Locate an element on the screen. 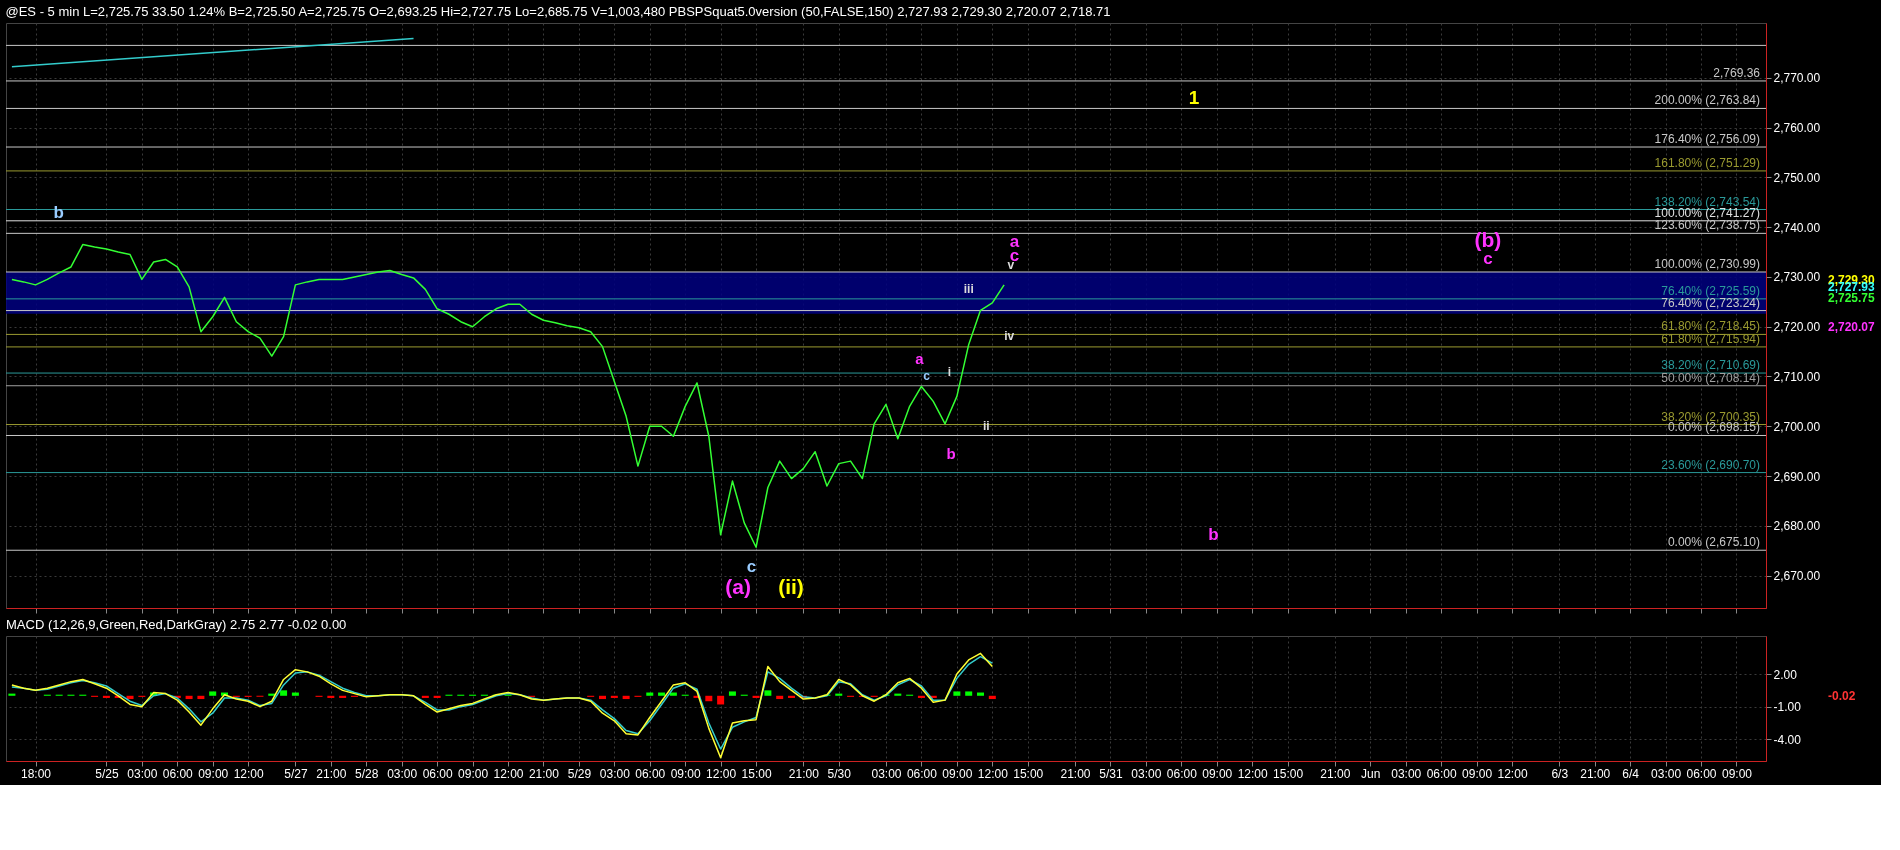 The height and width of the screenshot is (850, 1900). chart-title: MACD (12,26,9,Green,Red,DarkGray) 2.75 2.77 -0.02 0.00 is located at coordinates (176, 624).